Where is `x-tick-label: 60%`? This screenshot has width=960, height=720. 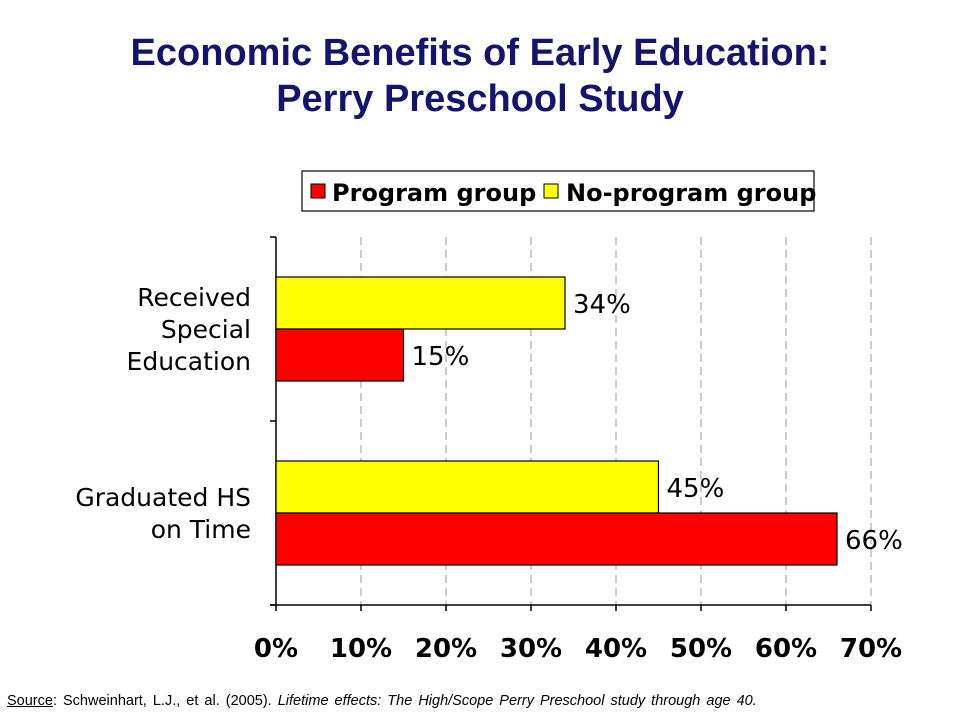
x-tick-label: 60% is located at coordinates (786, 649).